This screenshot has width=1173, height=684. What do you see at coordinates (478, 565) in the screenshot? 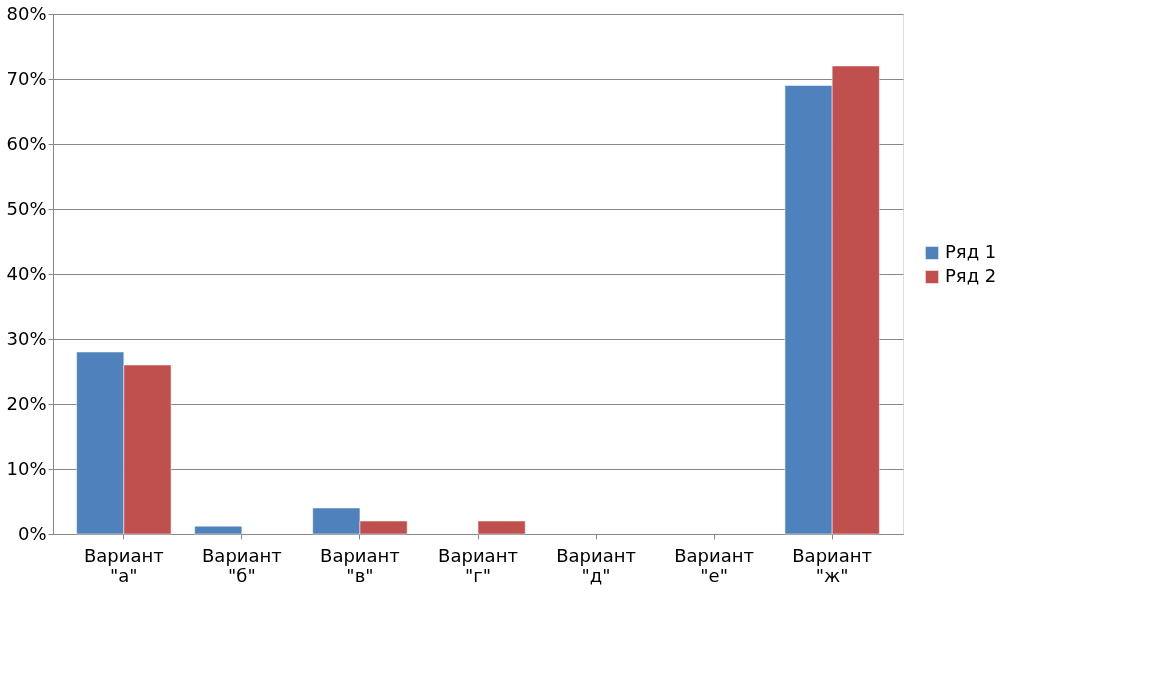
I see `x-tick-label: Вариант "г"` at bounding box center [478, 565].